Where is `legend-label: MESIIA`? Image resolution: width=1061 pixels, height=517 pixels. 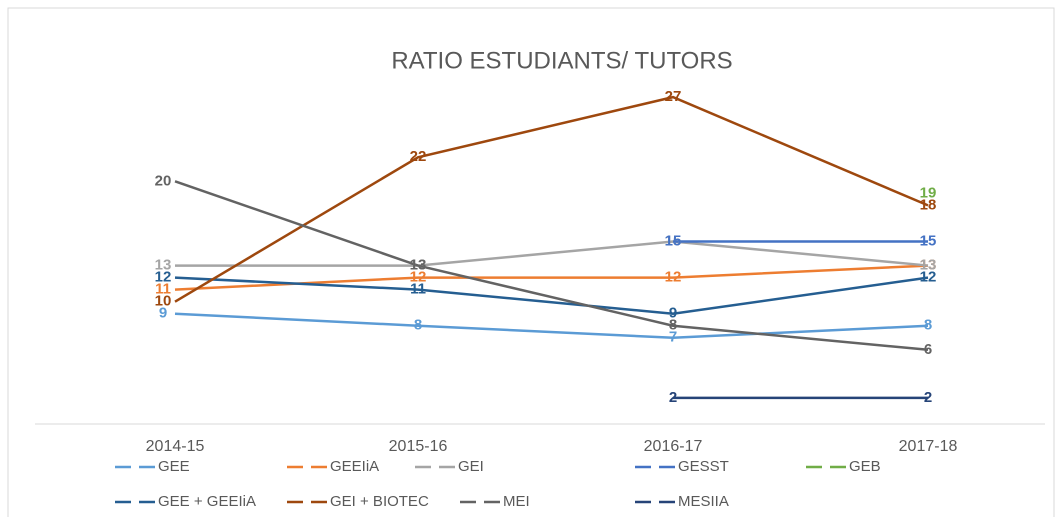
legend-label: MESIIA is located at coordinates (703, 501).